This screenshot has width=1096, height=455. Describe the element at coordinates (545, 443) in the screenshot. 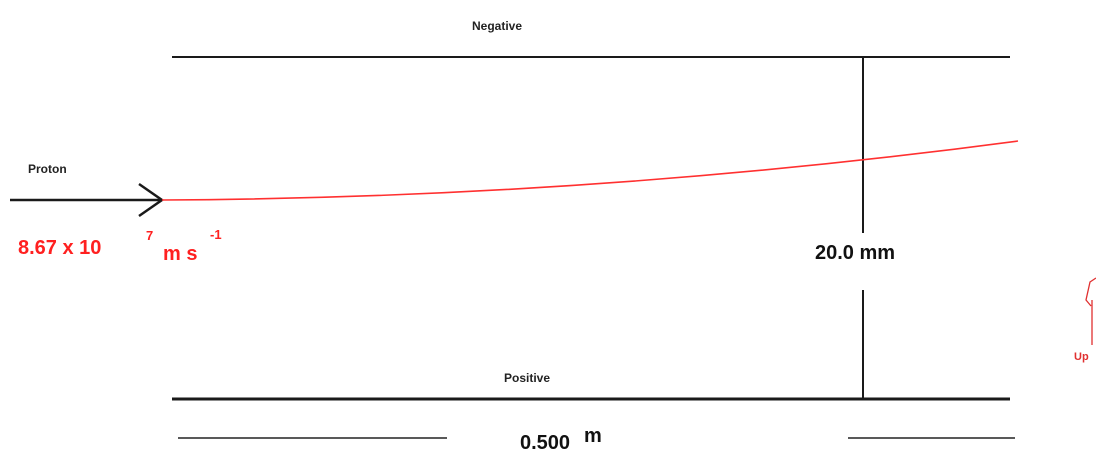

I see `length-value: 0.500` at that location.